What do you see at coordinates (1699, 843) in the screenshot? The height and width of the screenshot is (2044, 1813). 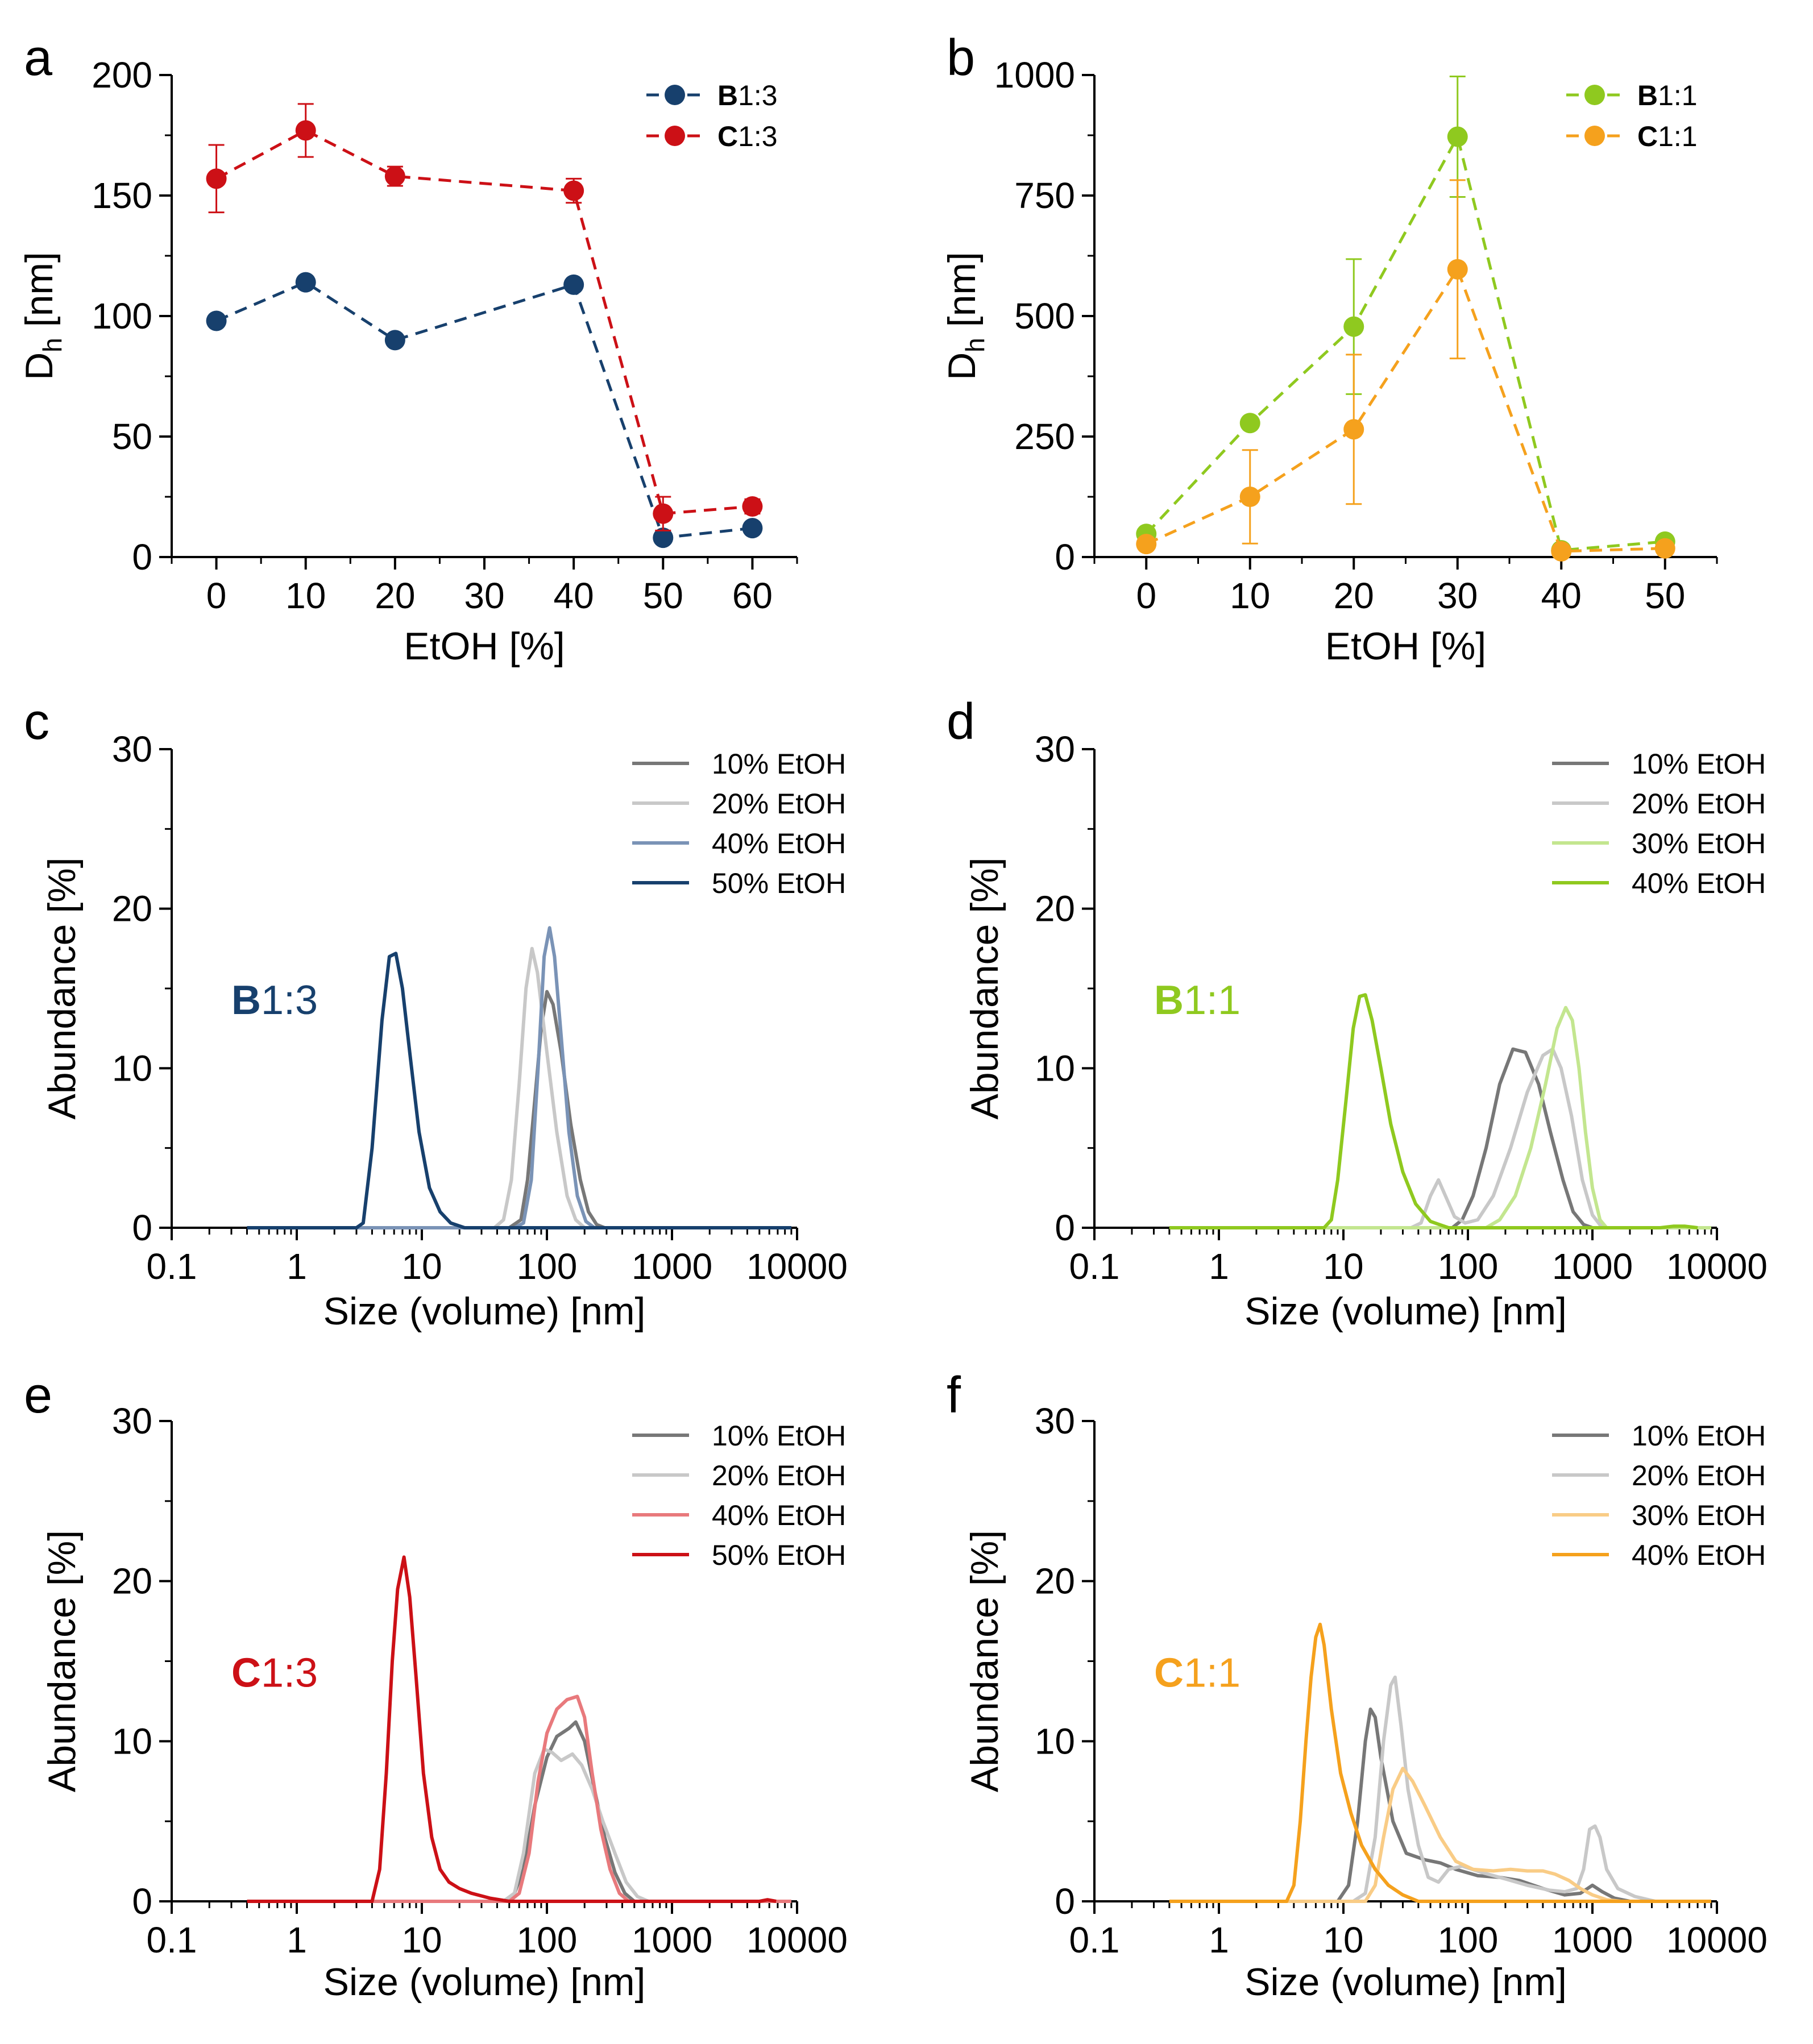 I see `legend-label: 30% EtOH` at bounding box center [1699, 843].